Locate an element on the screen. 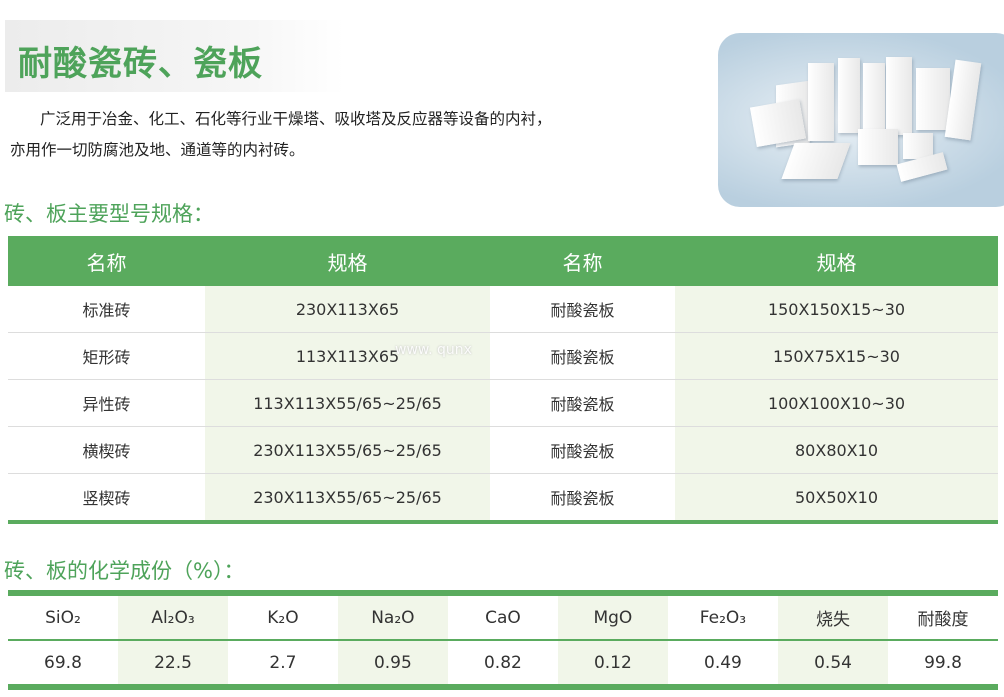  table-row: 竖楔砖 230X113X55/65~25/65 耐酸瓷板 50X50X10 is located at coordinates (503, 498).